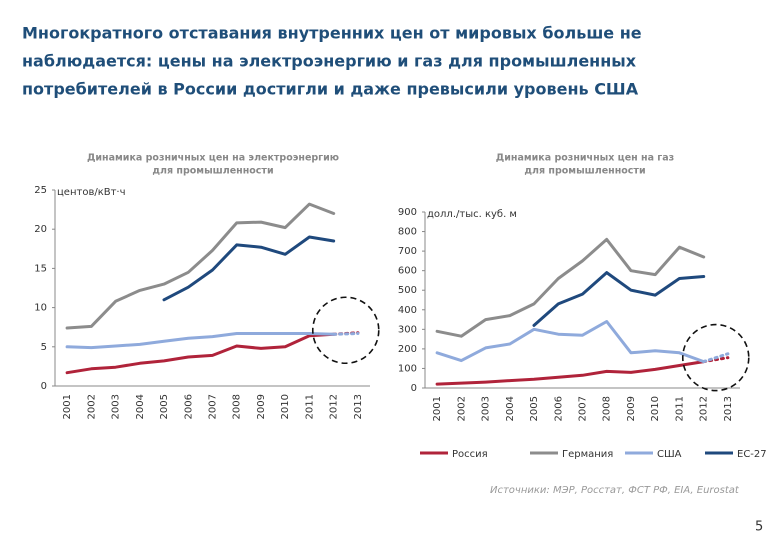 The height and width of the screenshot is (540, 780). What do you see at coordinates (407, 310) in the screenshot?
I see `y-tick-label: 400` at bounding box center [407, 310].